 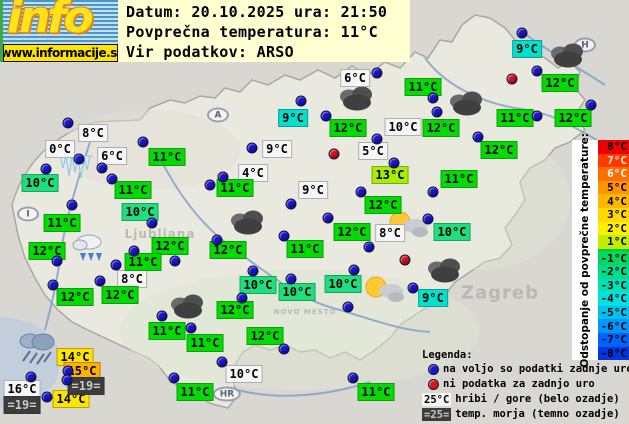 What do you see at coordinates (613, 187) in the screenshot?
I see `scale-entry: 5°C` at bounding box center [613, 187].